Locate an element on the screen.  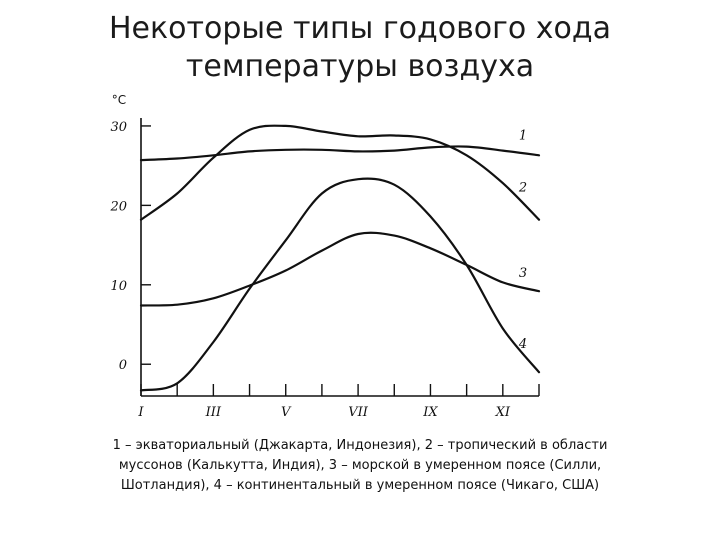
series-label-4: 4 is located at coordinates (522, 344).